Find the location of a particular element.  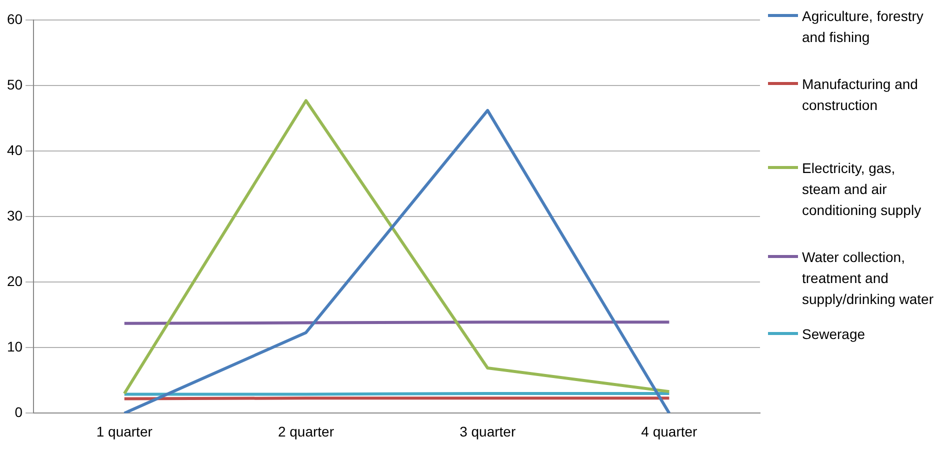

y-tick-label: 60 is located at coordinates (14, 18).